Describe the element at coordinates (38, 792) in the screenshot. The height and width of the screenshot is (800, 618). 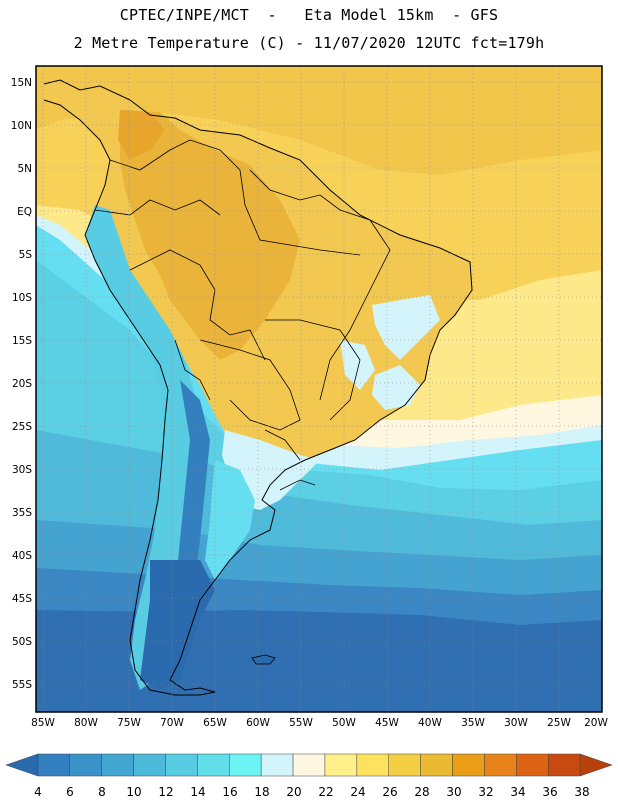
I see `colorbar-label: 4` at that location.